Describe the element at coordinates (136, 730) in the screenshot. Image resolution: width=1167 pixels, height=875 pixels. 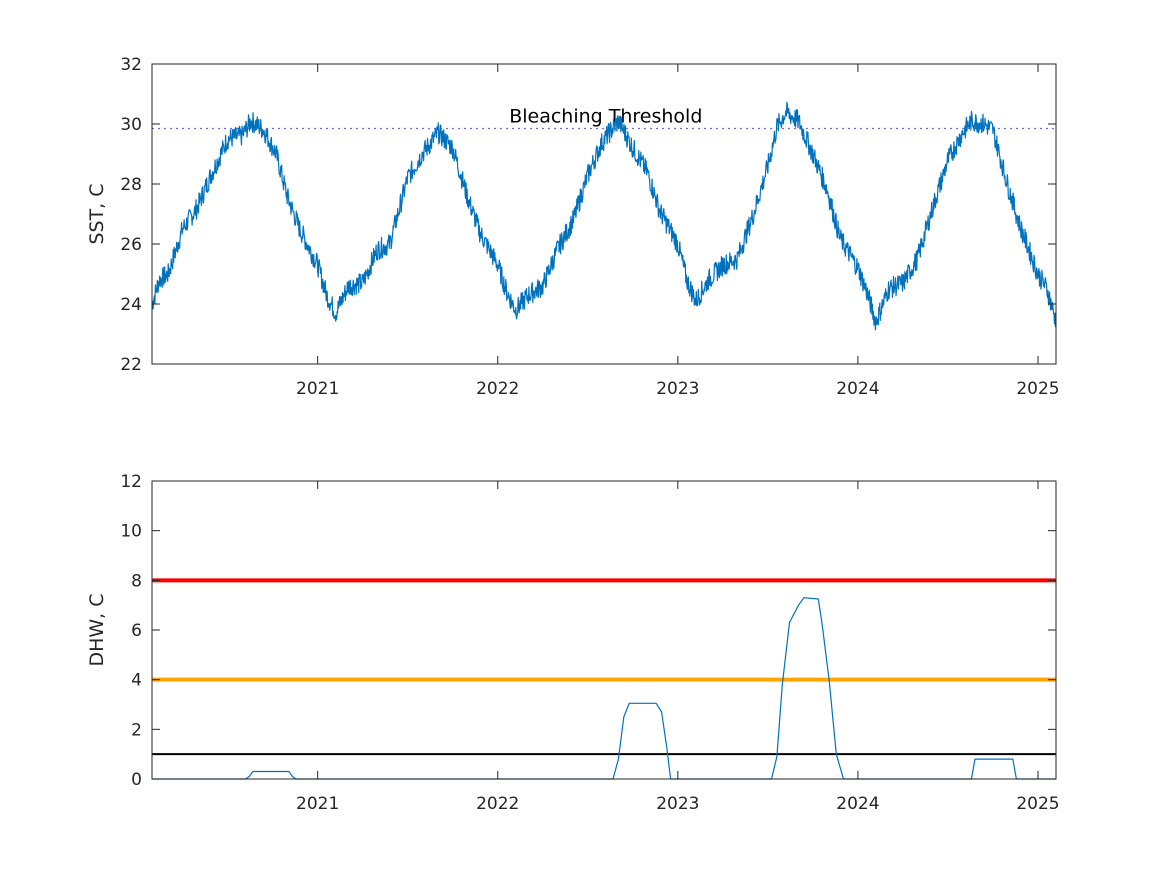
I see `dhw-y-tick-label: 2` at that location.